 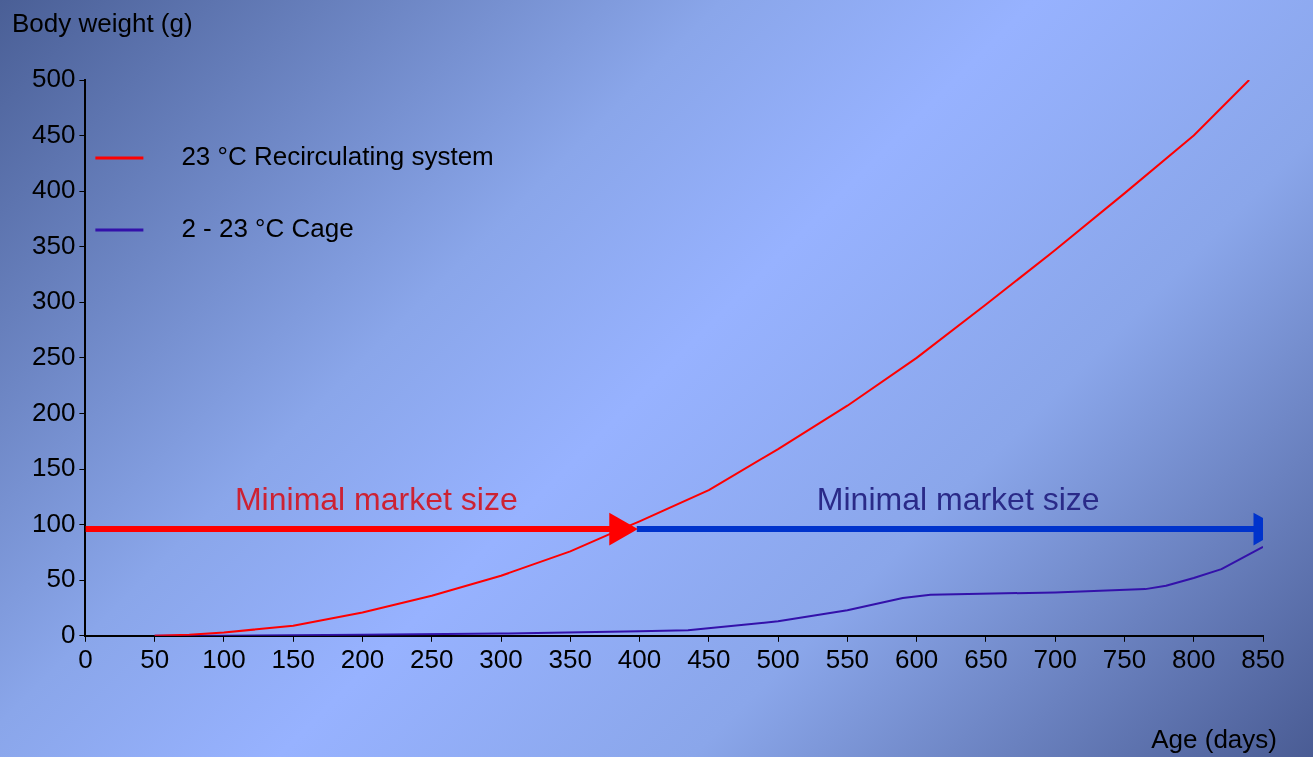 What do you see at coordinates (709, 658) in the screenshot?
I see `x-tick-label: 450` at bounding box center [709, 658].